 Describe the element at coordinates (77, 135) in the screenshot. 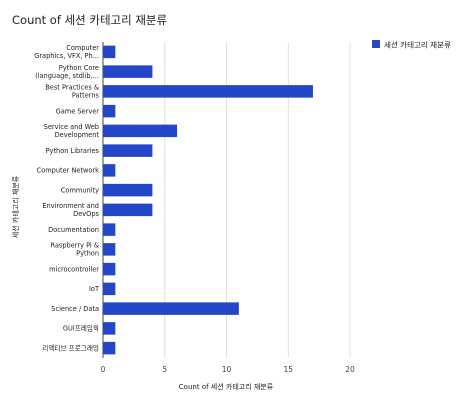

I see `category-label: Development` at that location.